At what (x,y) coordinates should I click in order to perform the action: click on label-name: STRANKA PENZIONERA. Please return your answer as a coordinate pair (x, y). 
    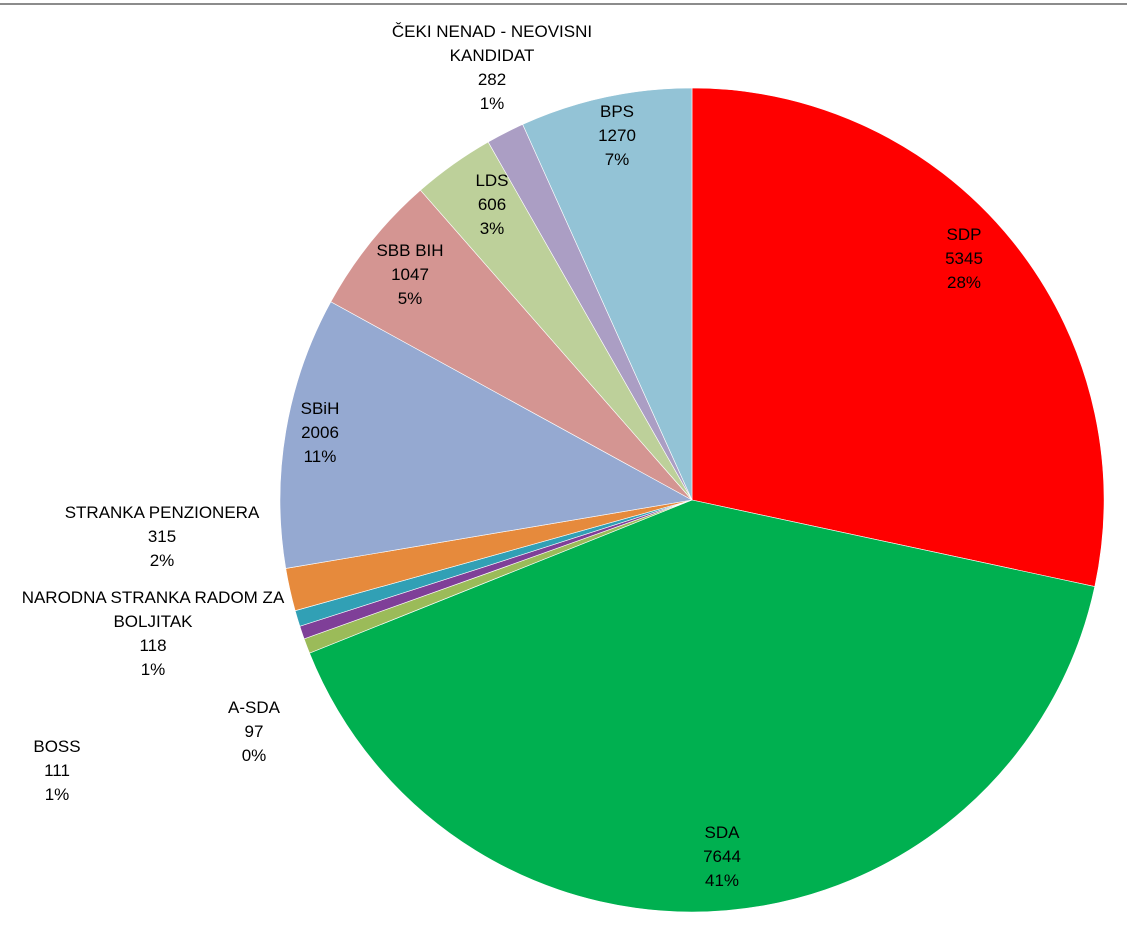
    Looking at the image, I should click on (162, 512).